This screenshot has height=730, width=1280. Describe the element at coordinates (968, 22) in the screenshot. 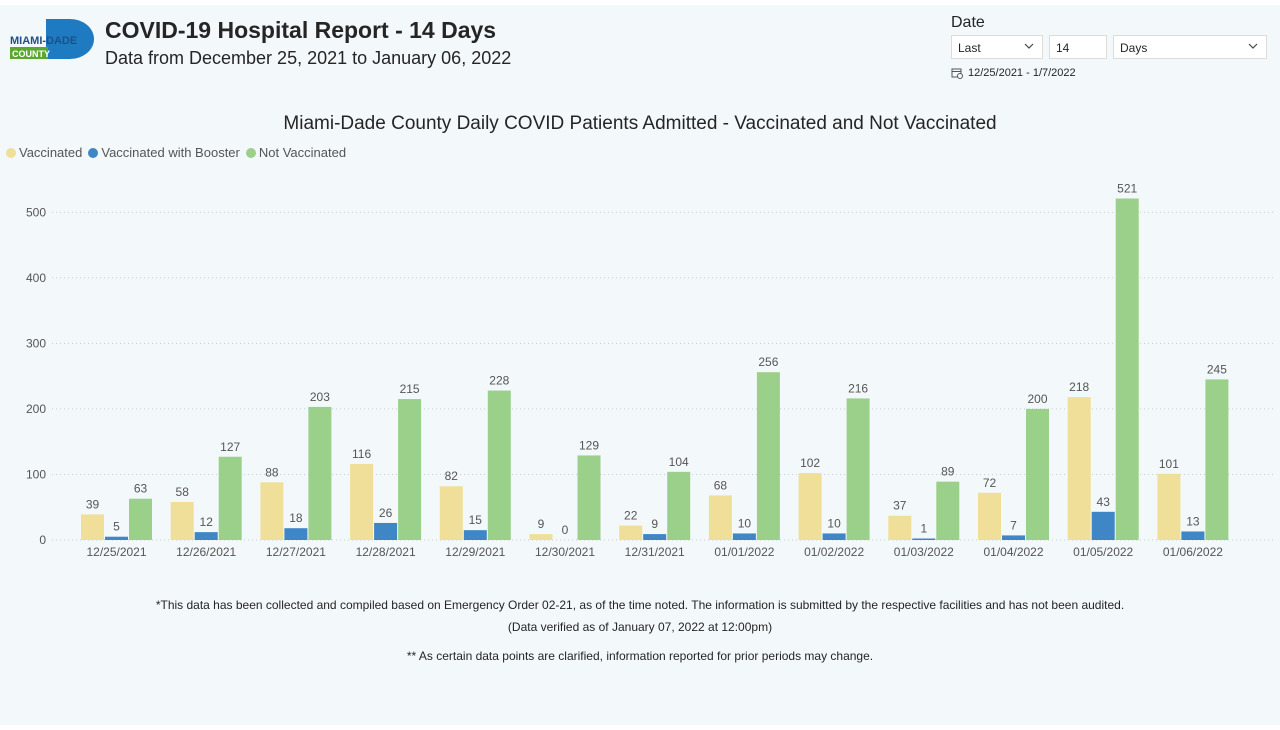

I see `date-filter-label: Date` at that location.